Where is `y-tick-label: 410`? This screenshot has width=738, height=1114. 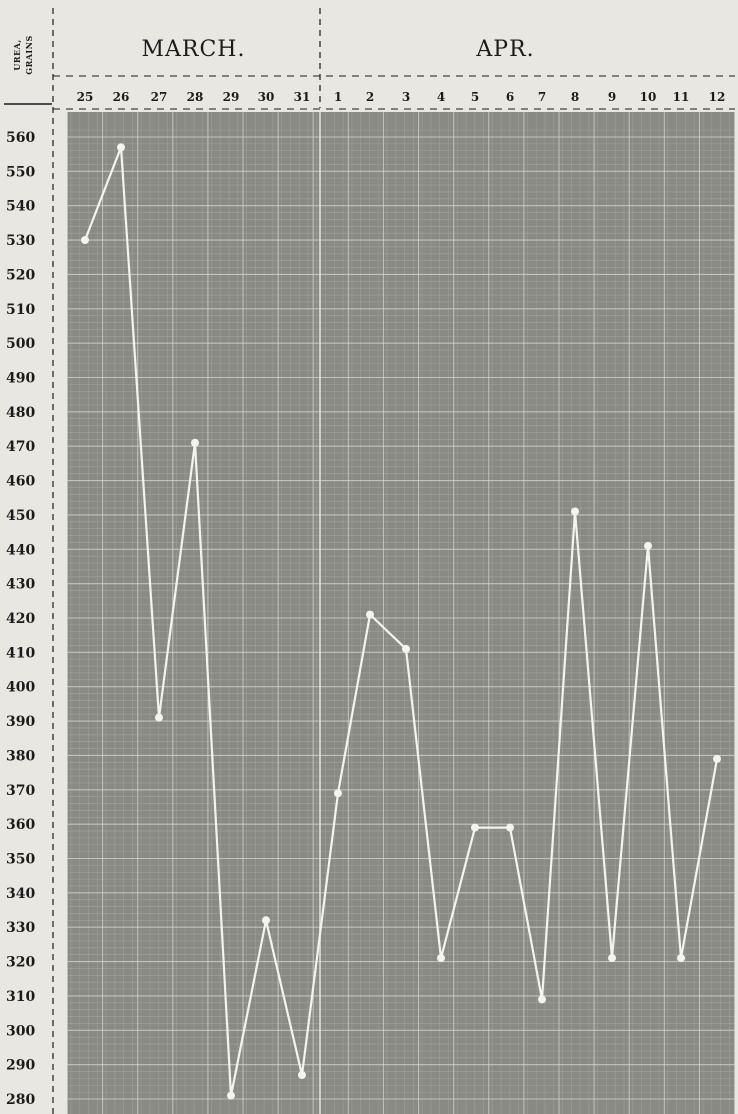
y-tick-label: 410 is located at coordinates (20, 653).